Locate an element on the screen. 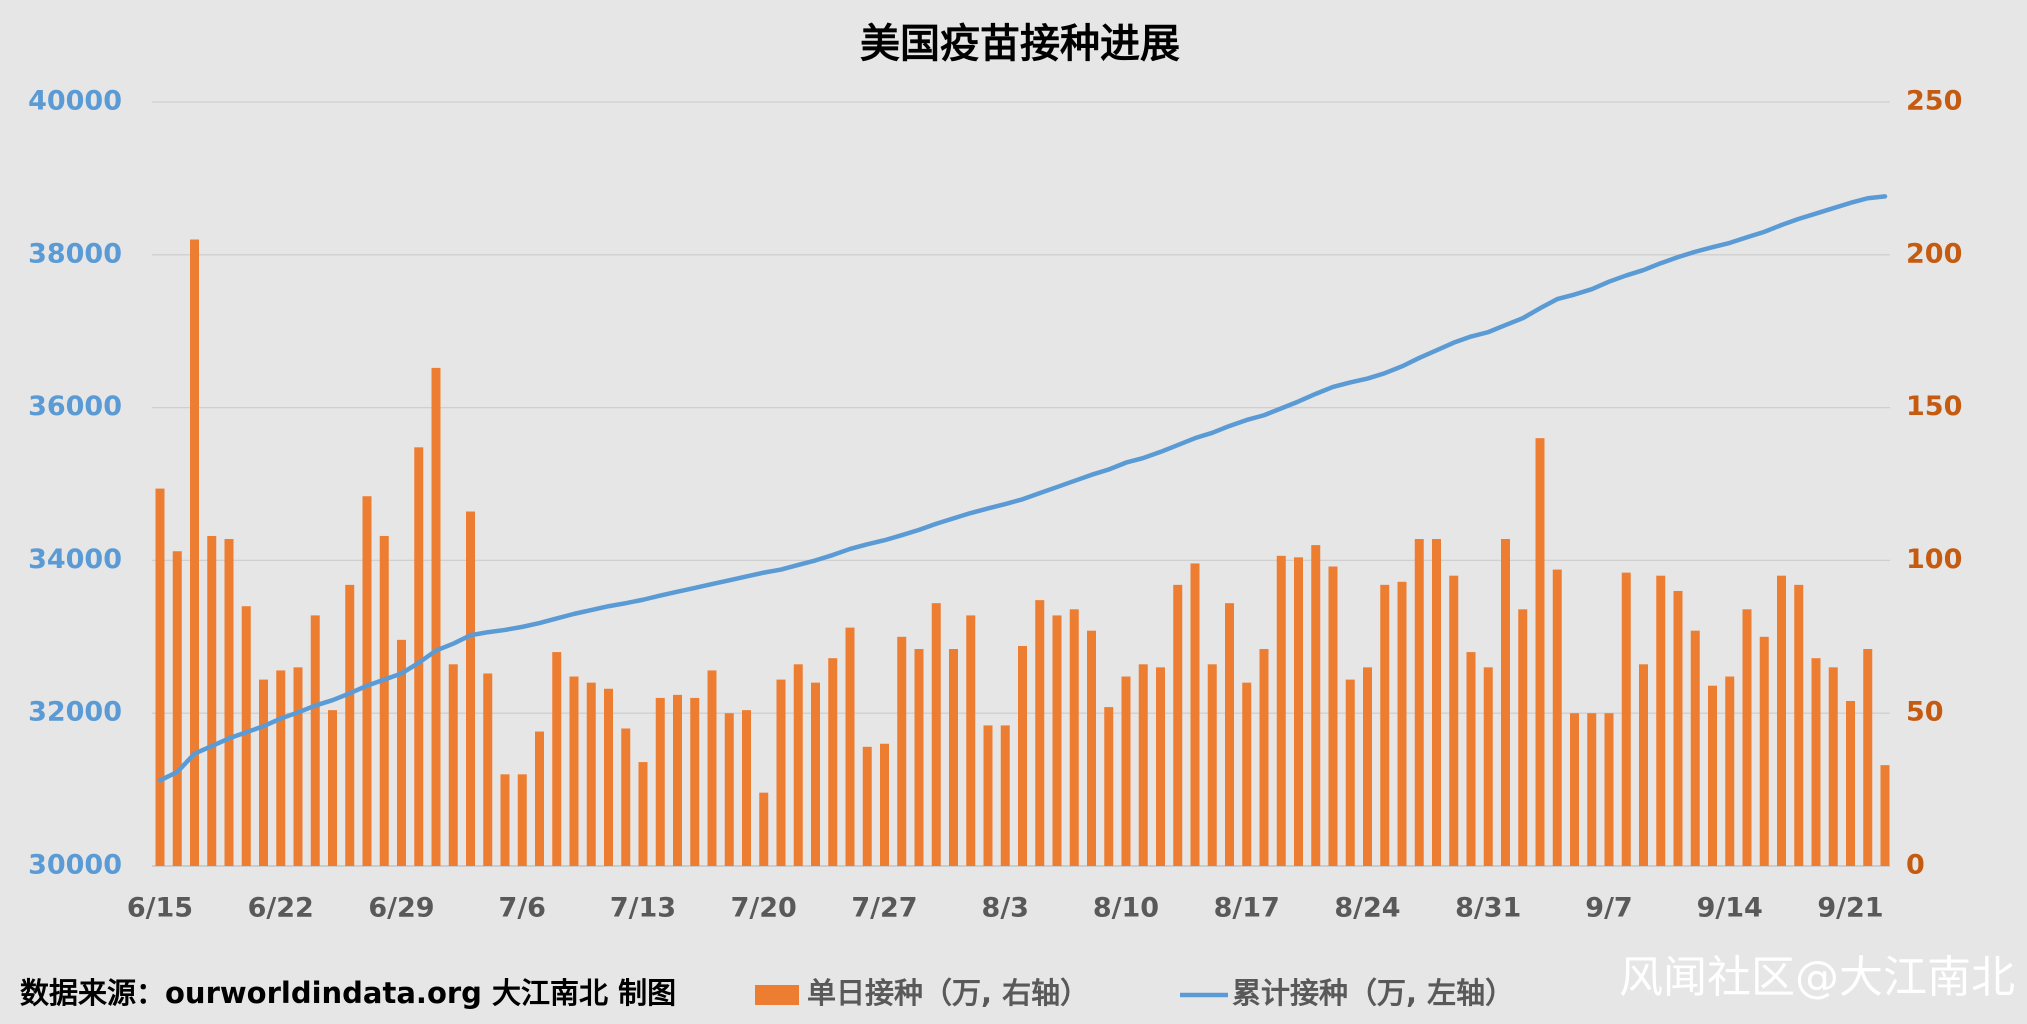 This screenshot has width=2027, height=1024. y2-tick-label: 150 is located at coordinates (1934, 406).